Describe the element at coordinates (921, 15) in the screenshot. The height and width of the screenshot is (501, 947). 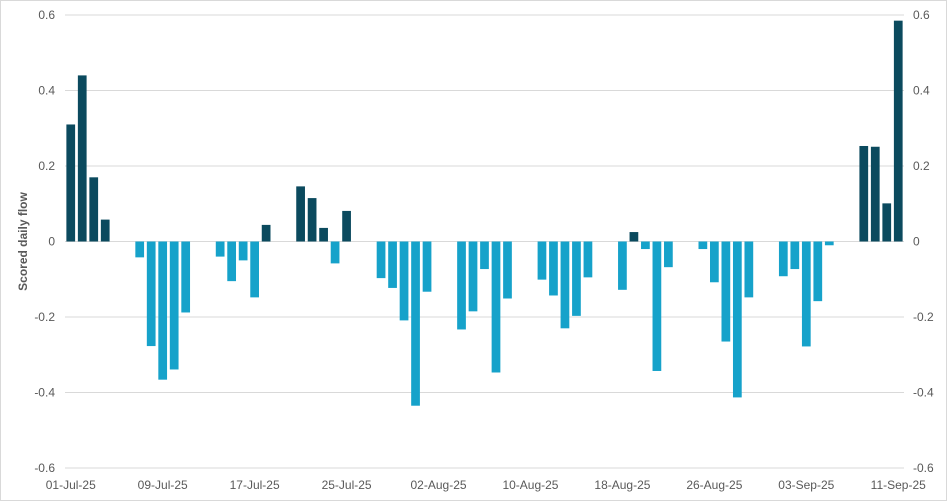
I see `y2-tick-label: 0.6` at that location.